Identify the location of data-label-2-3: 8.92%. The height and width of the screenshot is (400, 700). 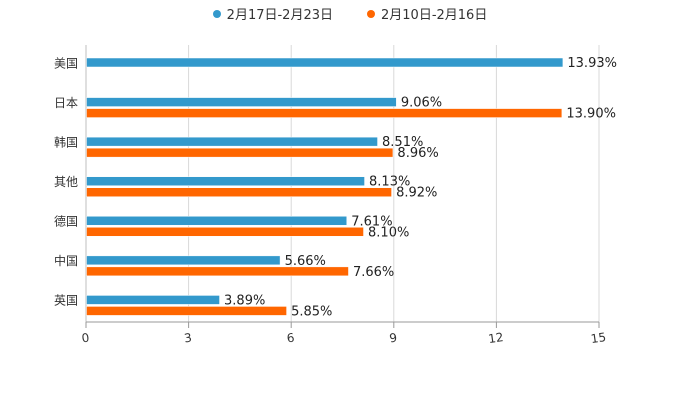
(416, 193).